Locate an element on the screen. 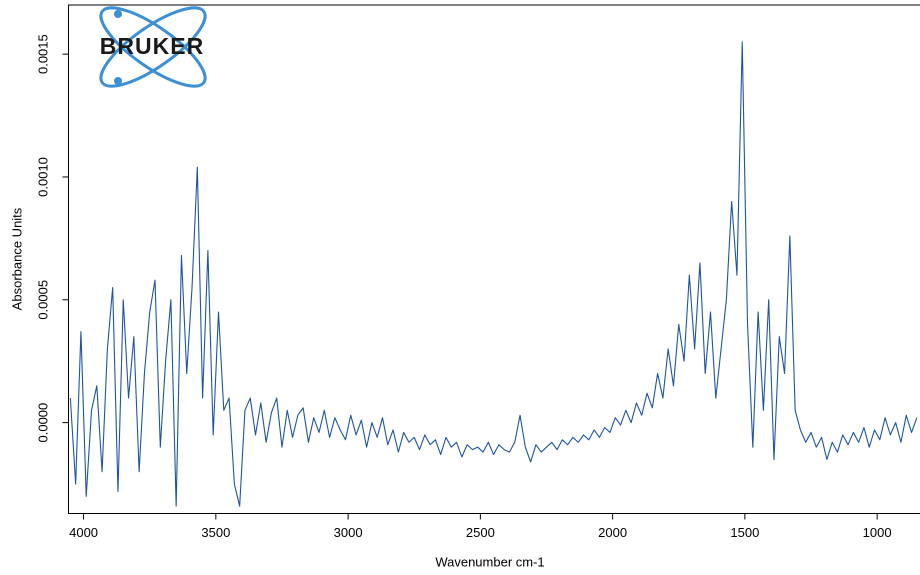 The image size is (920, 575). logo-orbit is located at coordinates (153, 47).